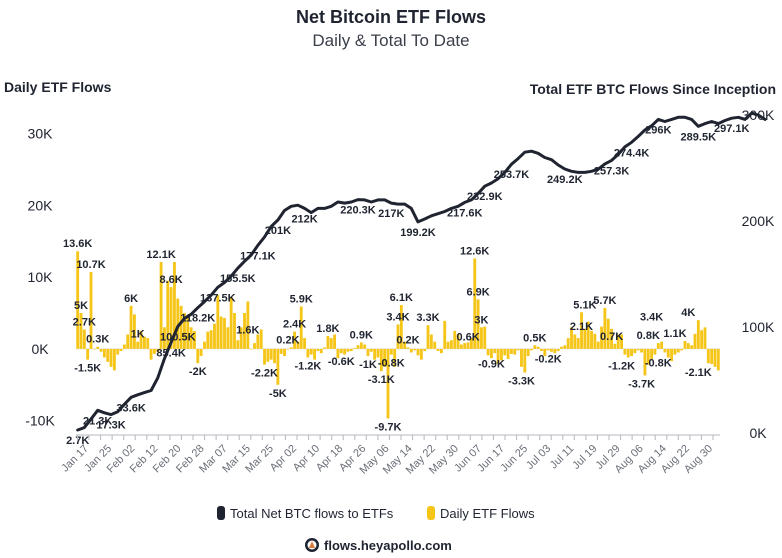  Describe the element at coordinates (491, 364) in the screenshot. I see `daily-flow-label: -0.9K` at that location.